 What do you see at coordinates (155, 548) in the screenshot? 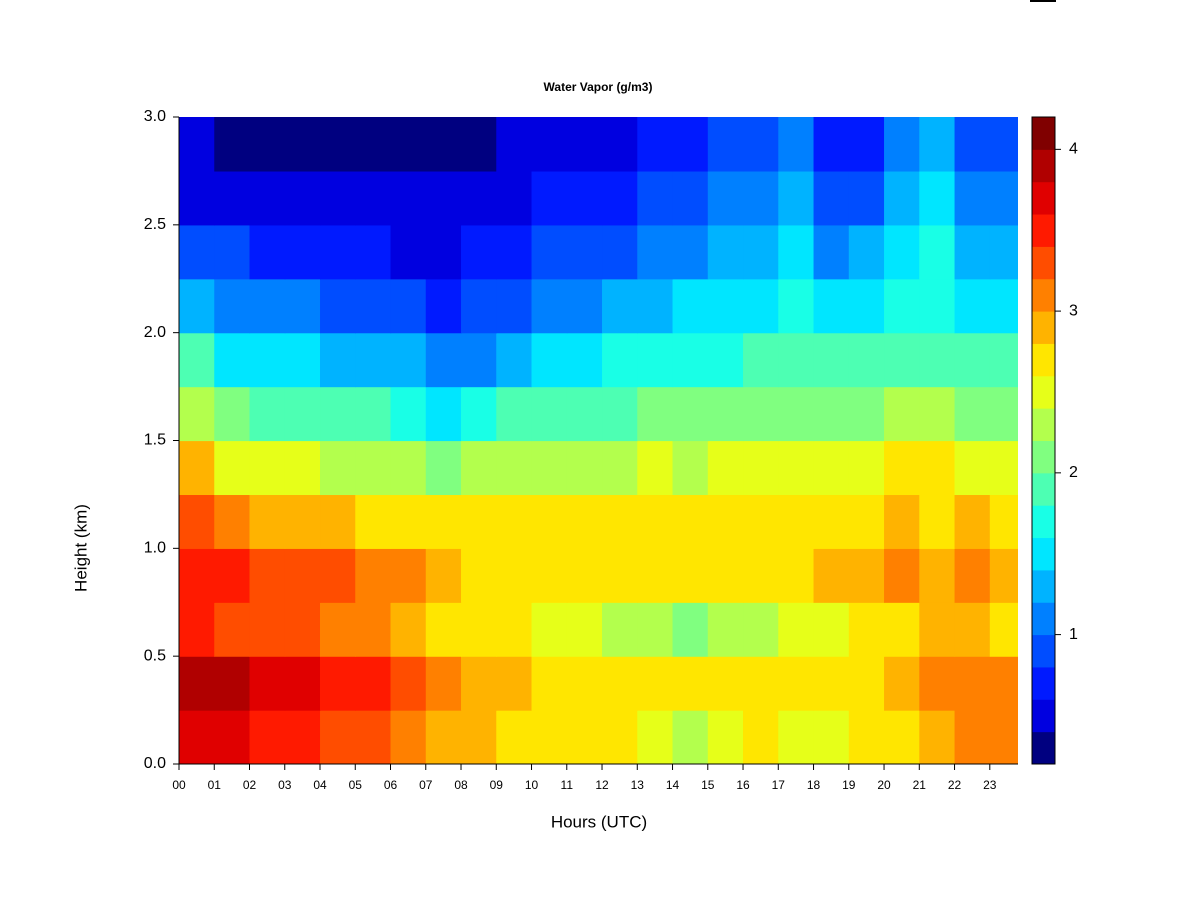
I see `y-tick-label: 1.0` at bounding box center [155, 548].